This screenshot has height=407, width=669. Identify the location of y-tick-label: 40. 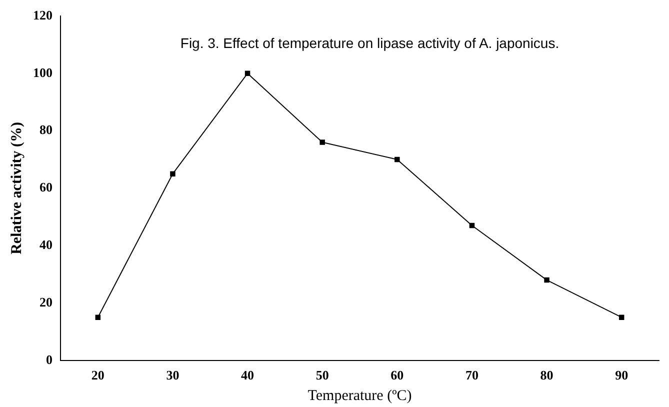
(46, 244).